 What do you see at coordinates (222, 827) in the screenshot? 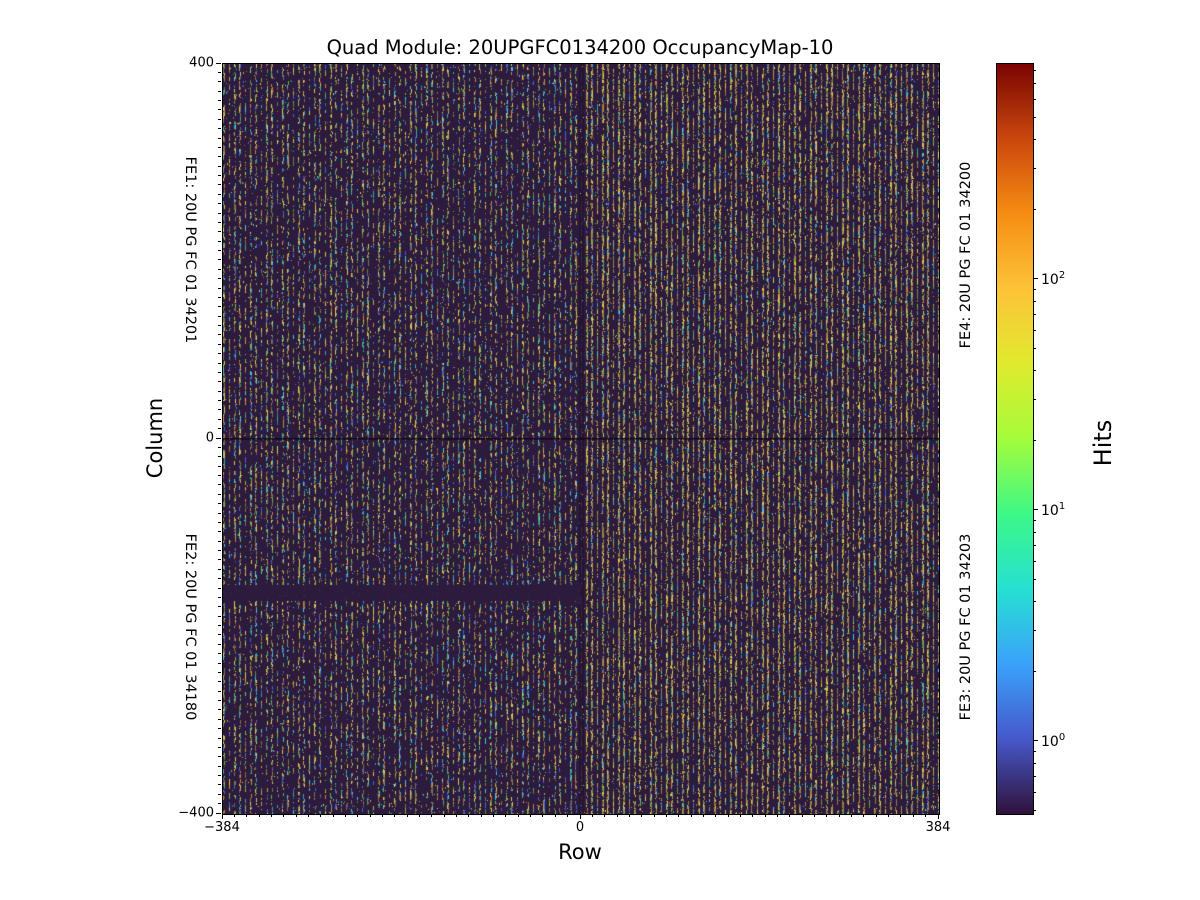
I see `x-tick-label: −384` at bounding box center [222, 827].